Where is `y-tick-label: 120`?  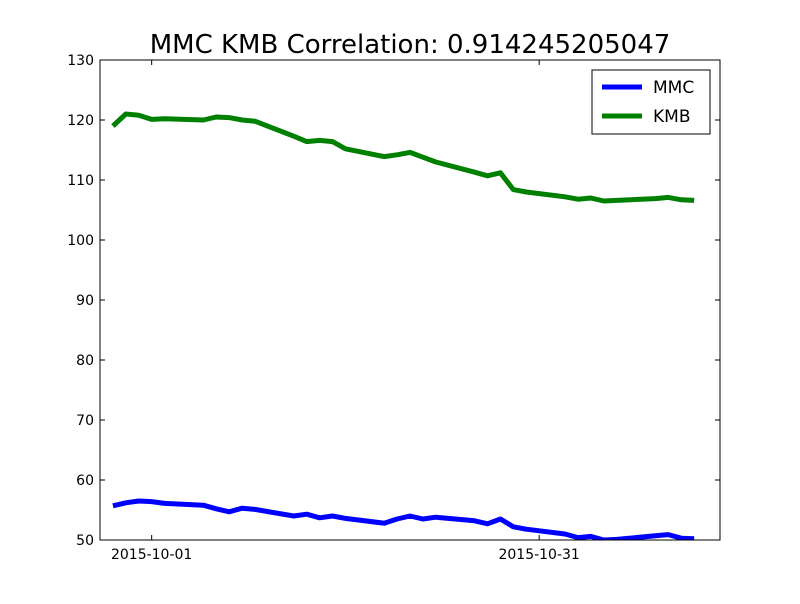 y-tick-label: 120 is located at coordinates (80, 121).